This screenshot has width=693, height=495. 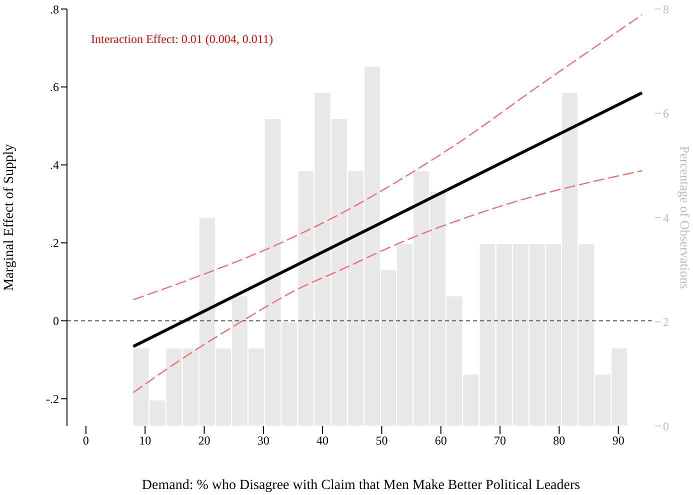 I want to click on y2-tick-label: 2, so click(x=666, y=322).